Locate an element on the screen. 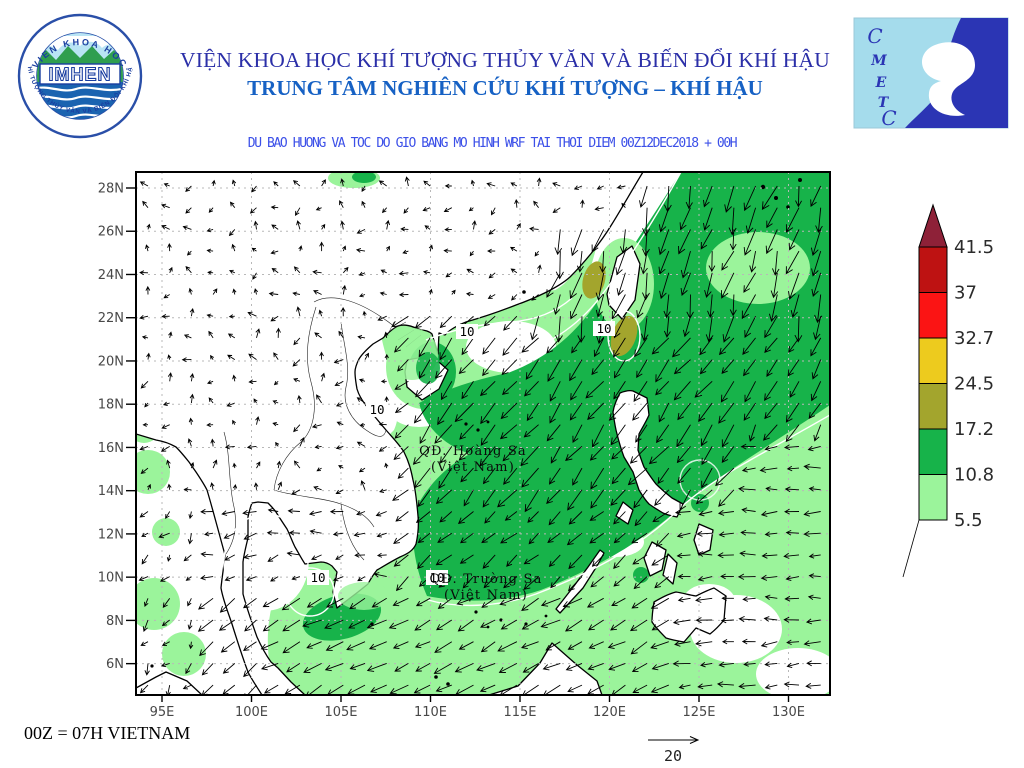 The image size is (1024, 768). lon-tick-label: 120E is located at coordinates (609, 712).